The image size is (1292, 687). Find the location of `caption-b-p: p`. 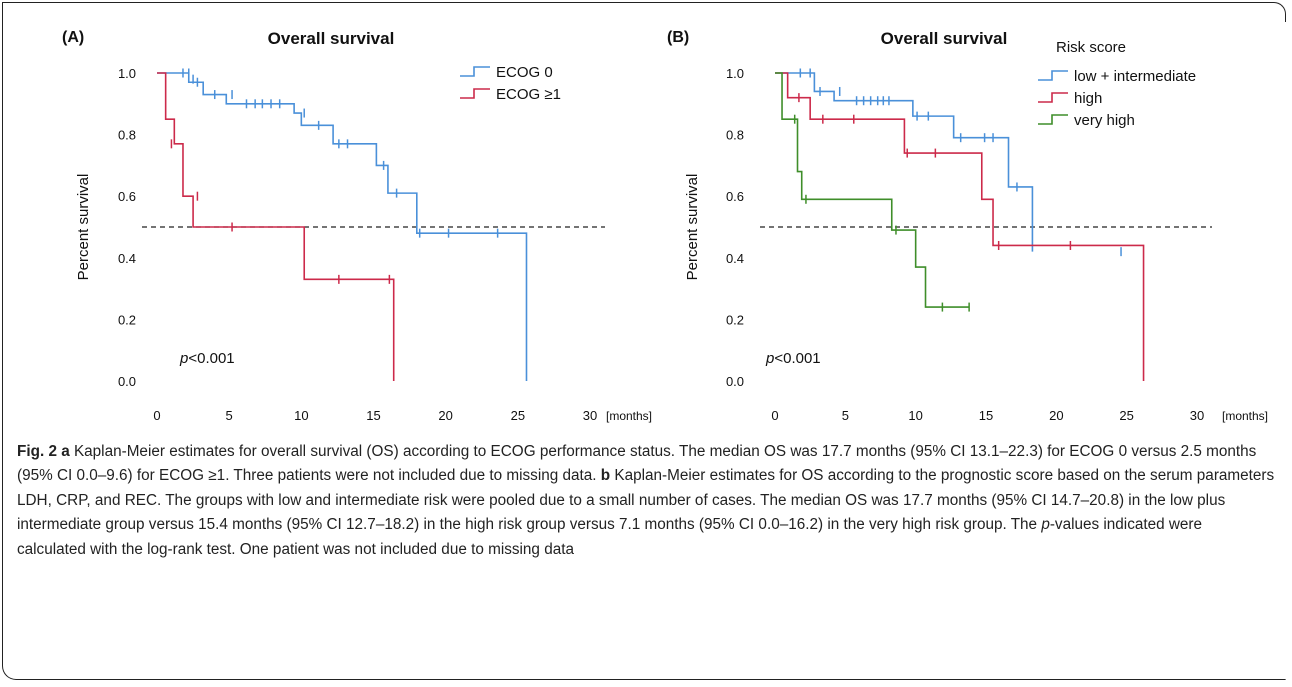

caption-b-p: p is located at coordinates (1045, 525).